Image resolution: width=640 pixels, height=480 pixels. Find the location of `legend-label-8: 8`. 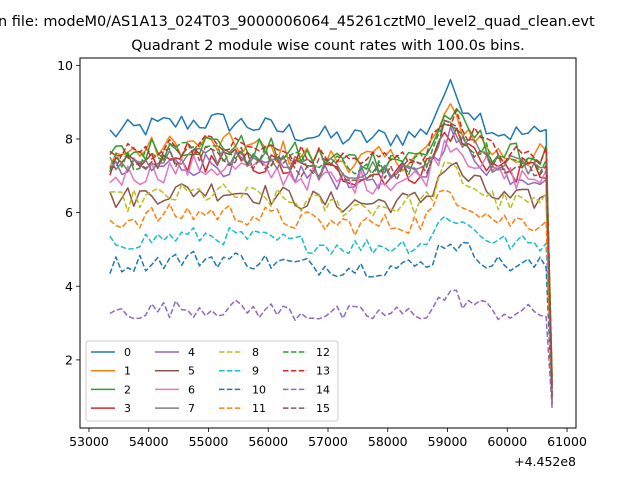

legend-label-8: 8 is located at coordinates (255, 352).